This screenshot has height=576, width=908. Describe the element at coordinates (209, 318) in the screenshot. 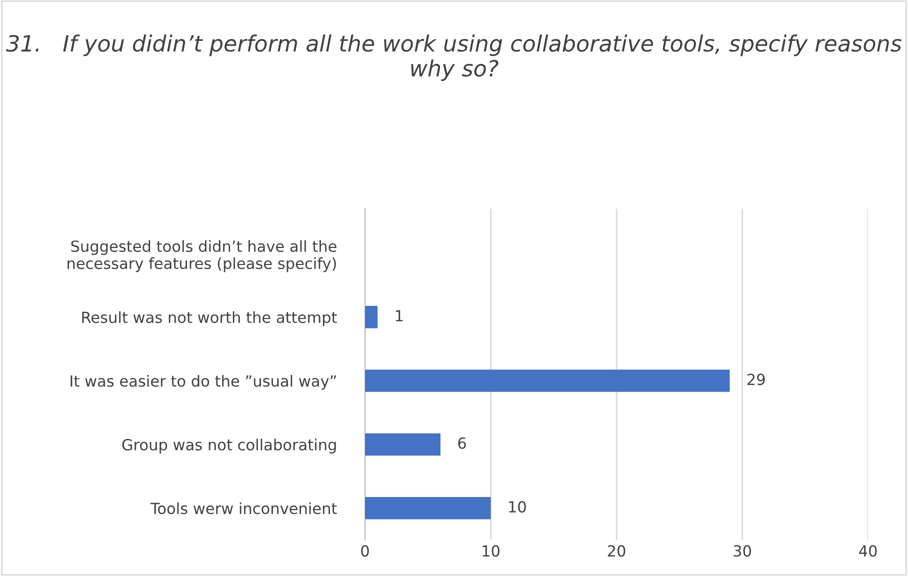

I see `y-tick-label: Result was not worth the attempt` at that location.